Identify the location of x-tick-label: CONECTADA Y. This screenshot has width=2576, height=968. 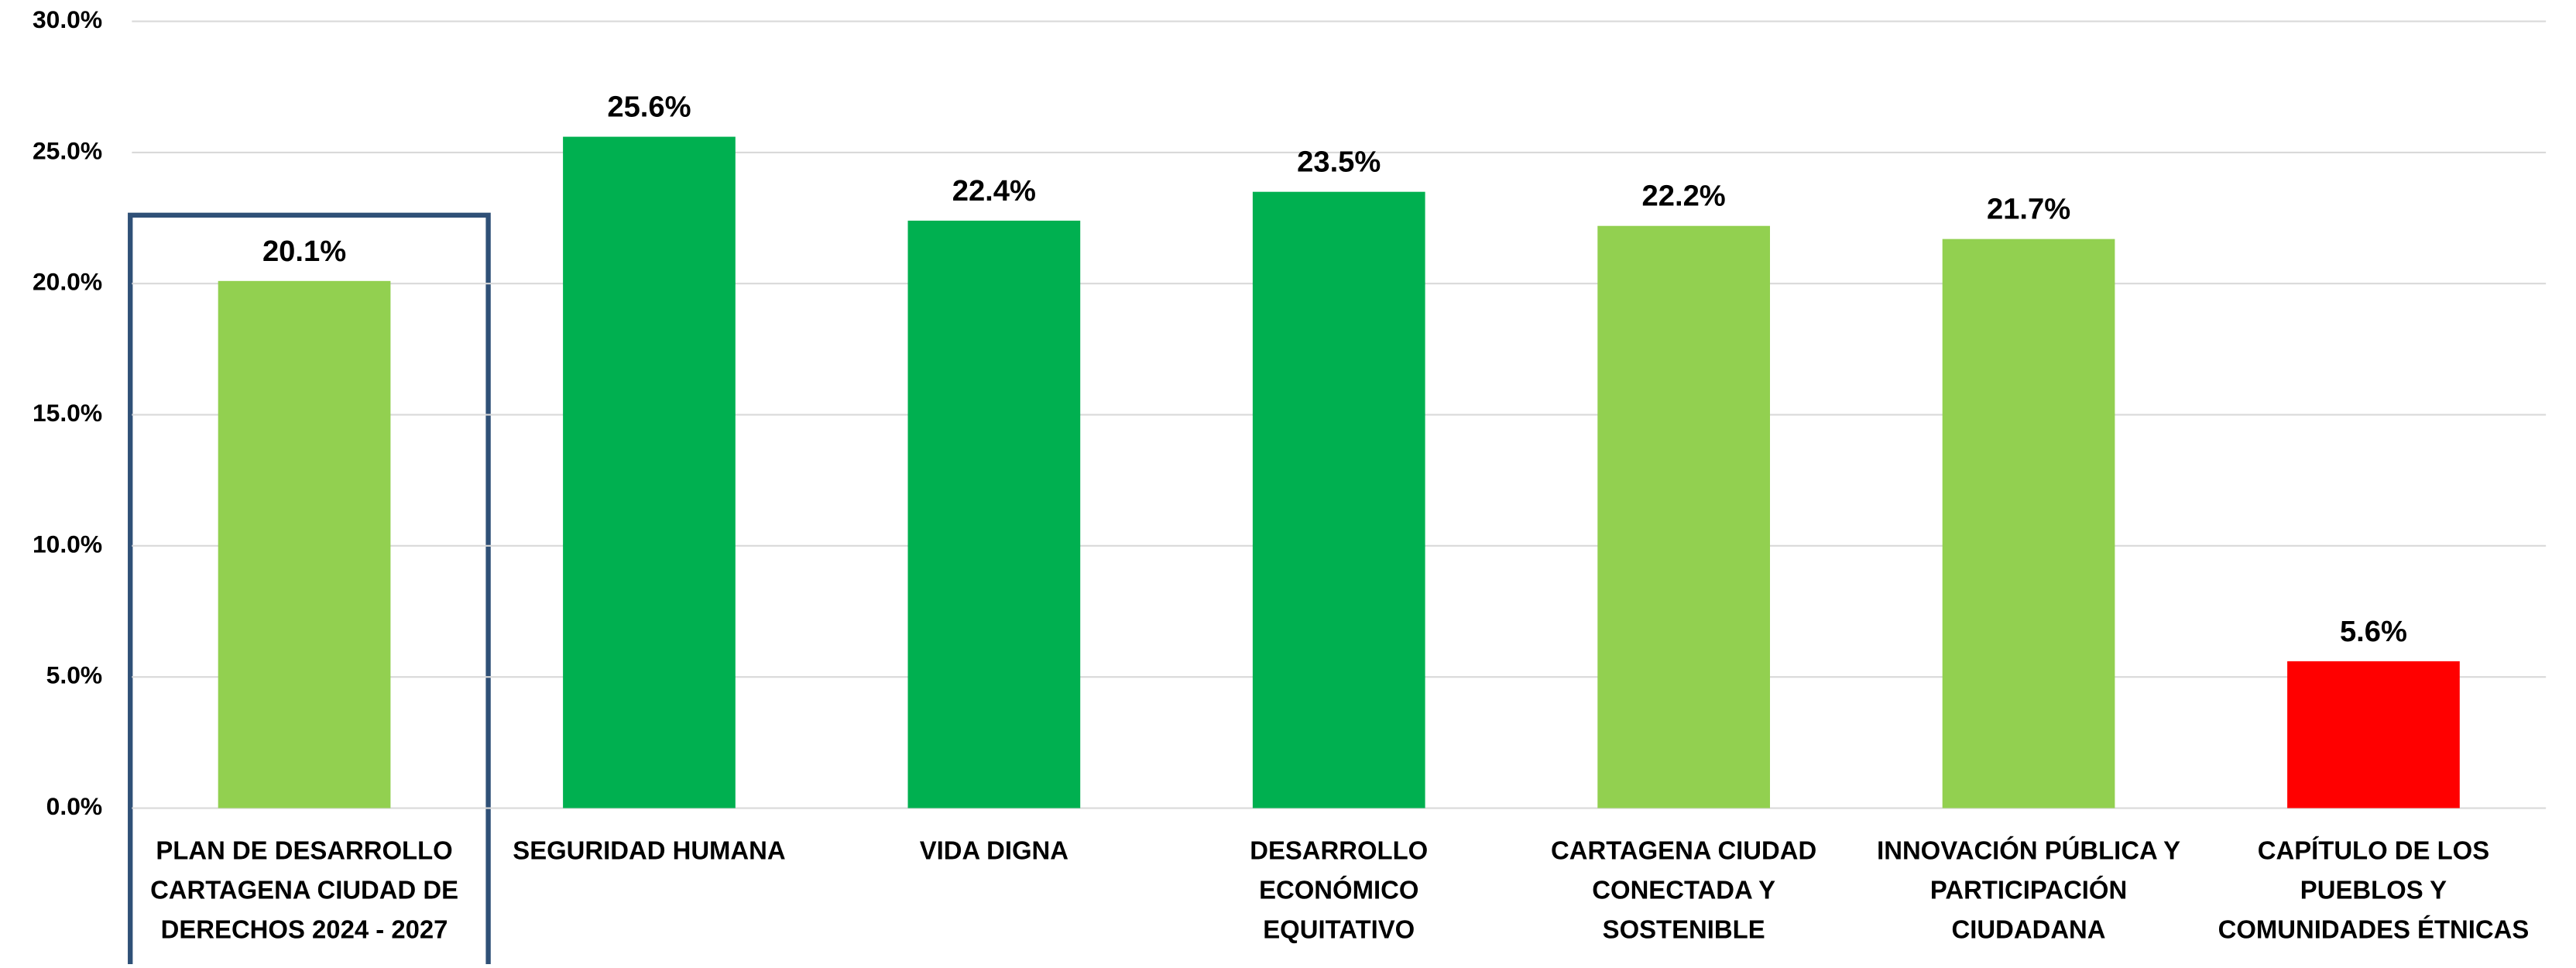
(1683, 890).